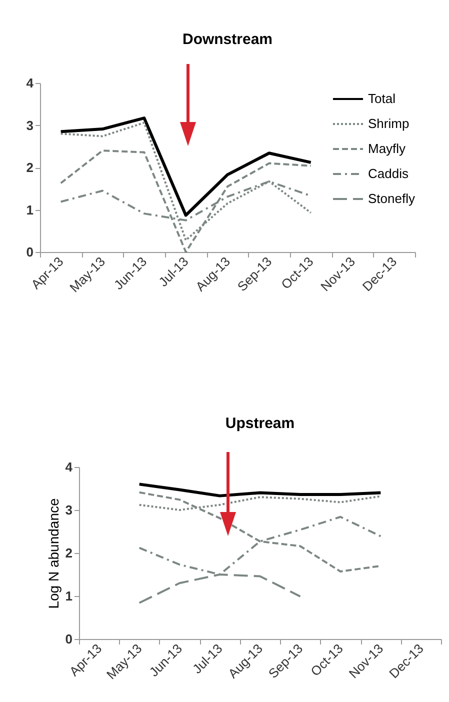 The width and height of the screenshot is (449, 702). Describe the element at coordinates (392, 198) in the screenshot. I see `legend-label: Stonefly` at that location.